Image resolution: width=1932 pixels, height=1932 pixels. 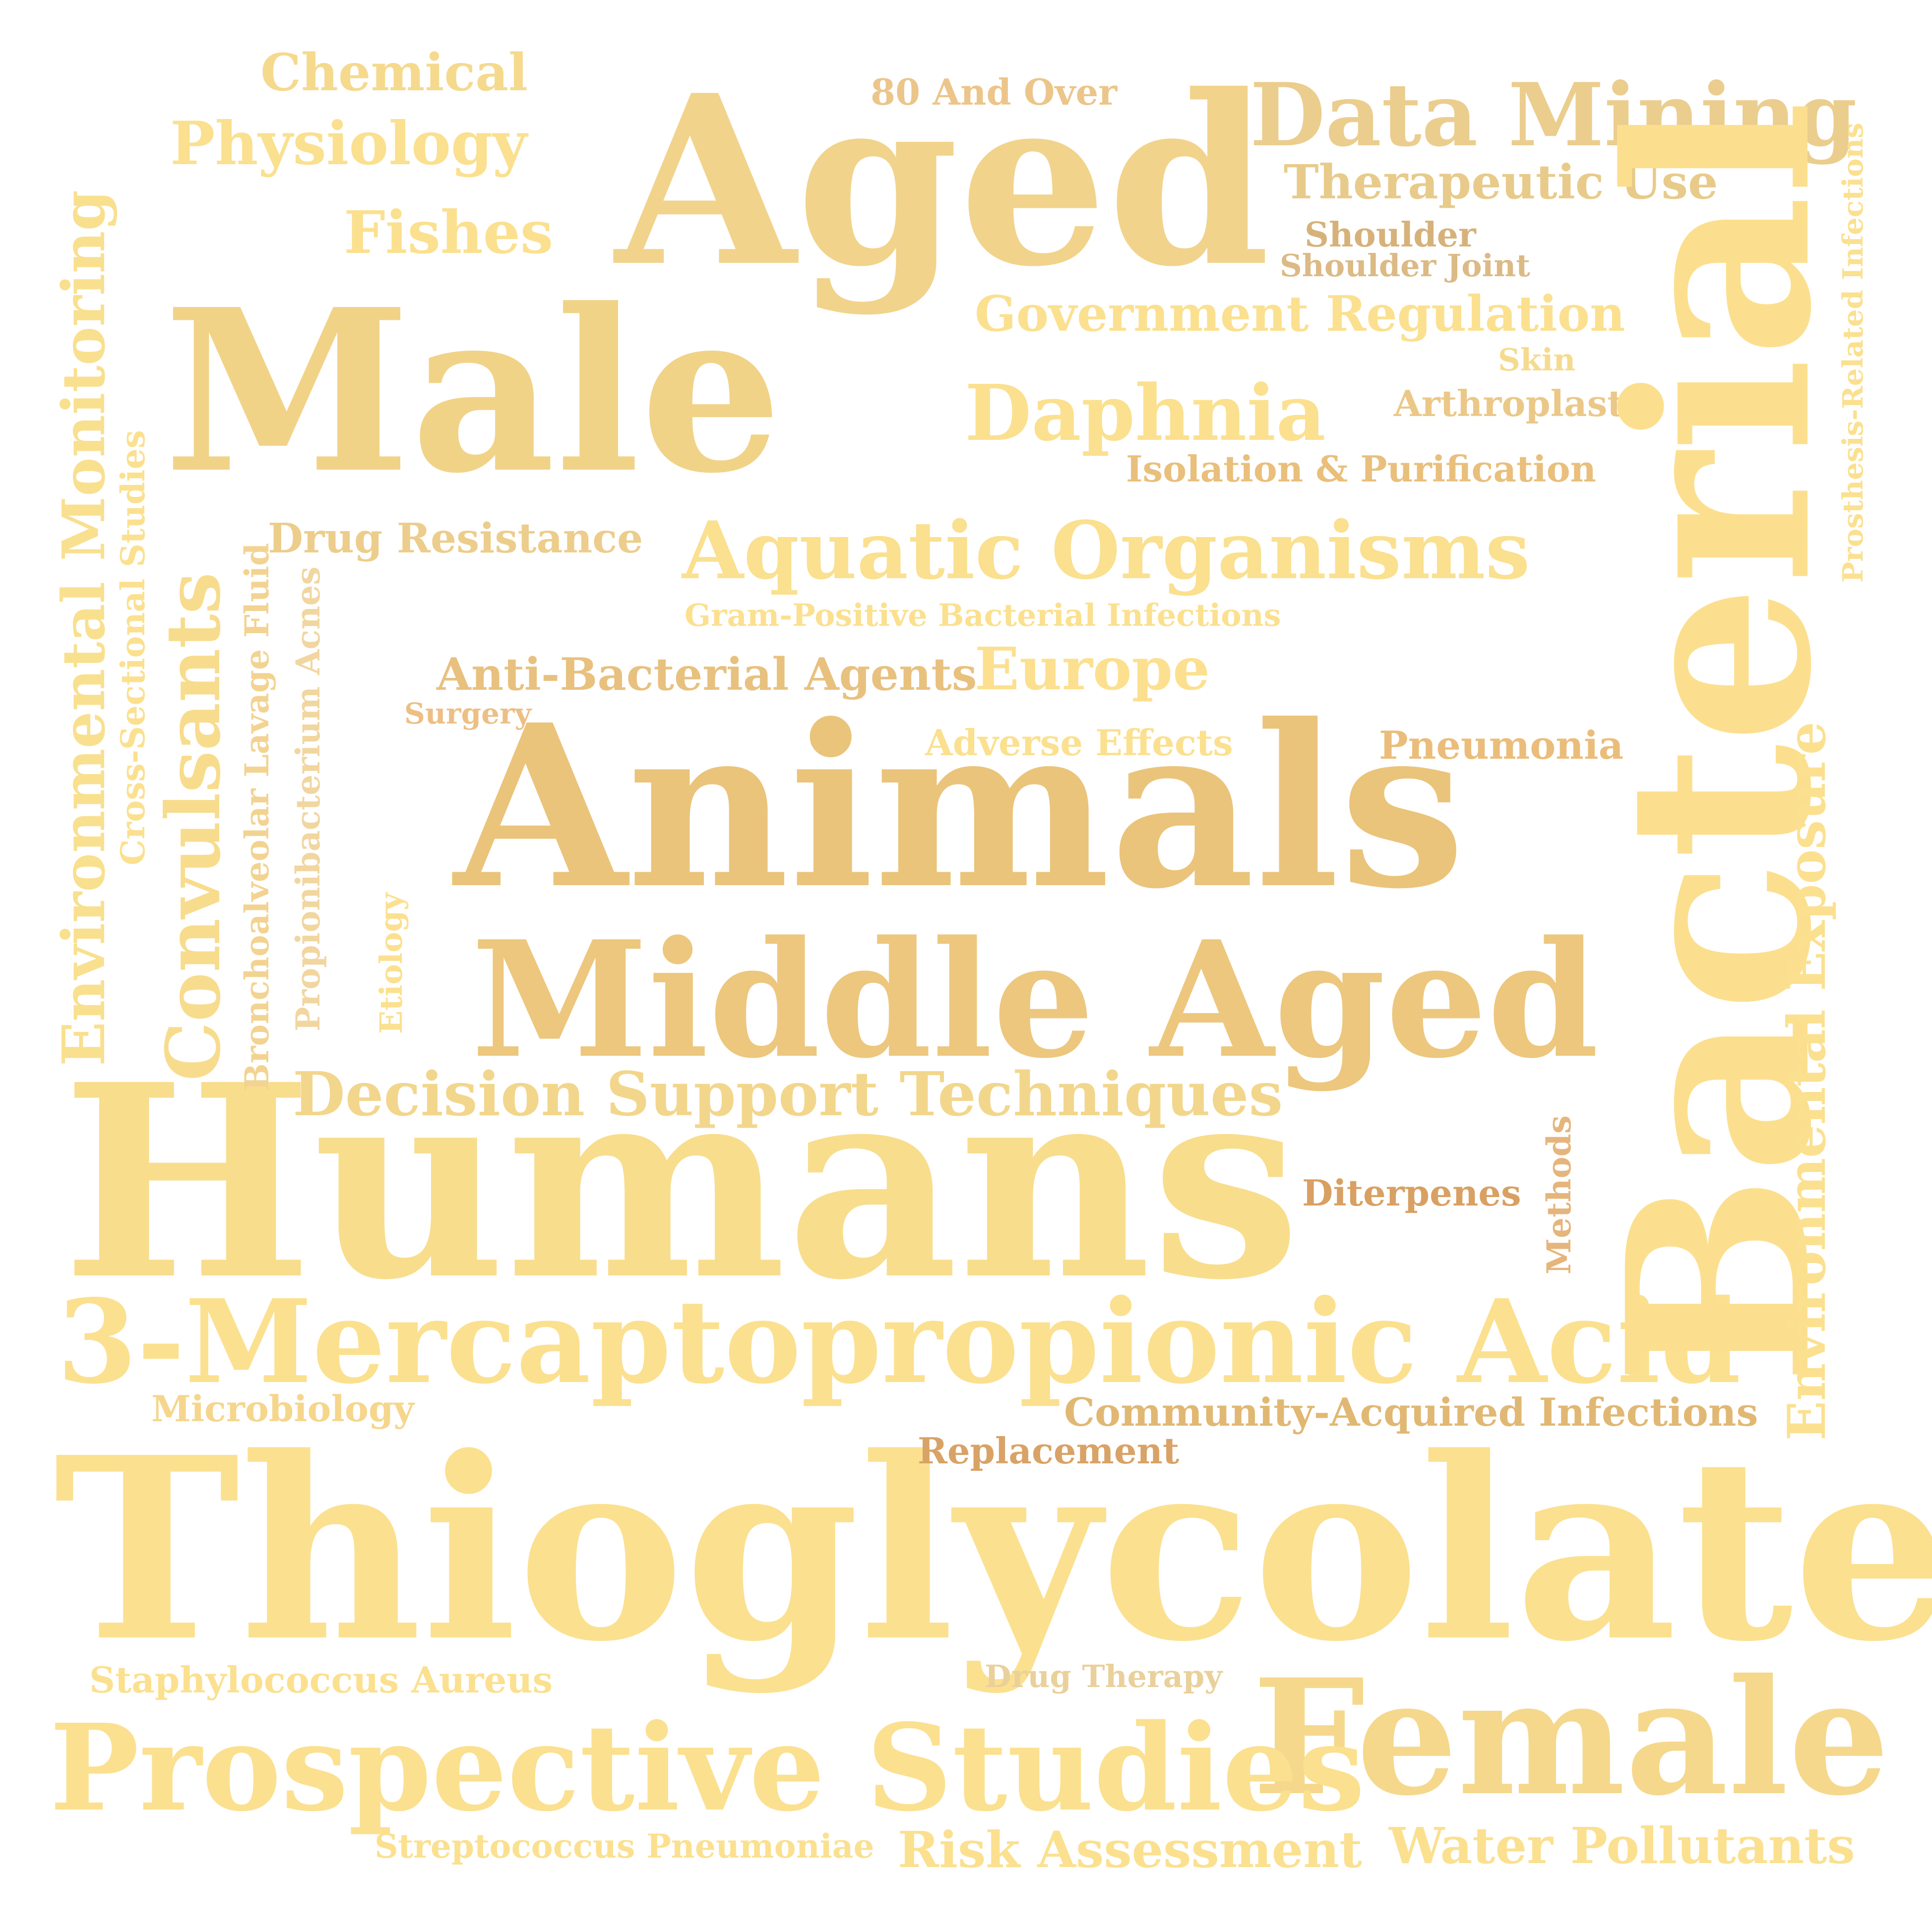 I want to click on word-gram-positive-bacterial-infections: Gram-Positive Bacterial Infections, so click(x=983, y=615).